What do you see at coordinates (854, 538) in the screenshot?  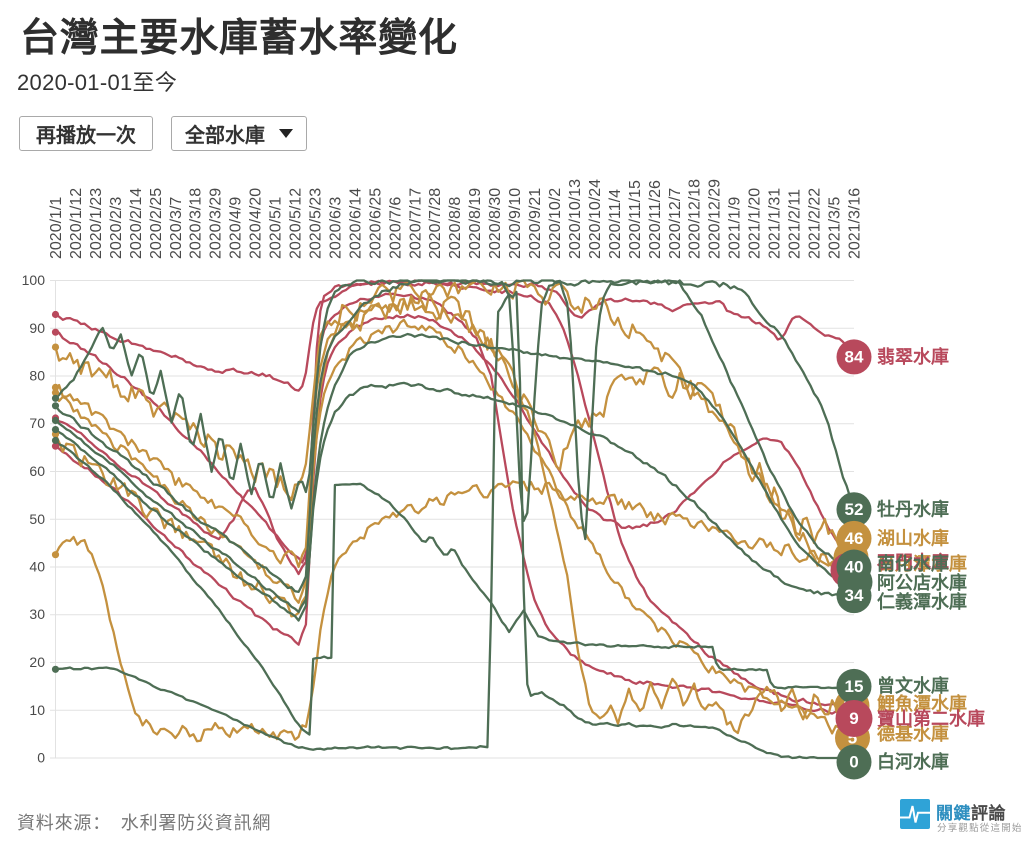 I see `svg-text: 46` at bounding box center [854, 538].